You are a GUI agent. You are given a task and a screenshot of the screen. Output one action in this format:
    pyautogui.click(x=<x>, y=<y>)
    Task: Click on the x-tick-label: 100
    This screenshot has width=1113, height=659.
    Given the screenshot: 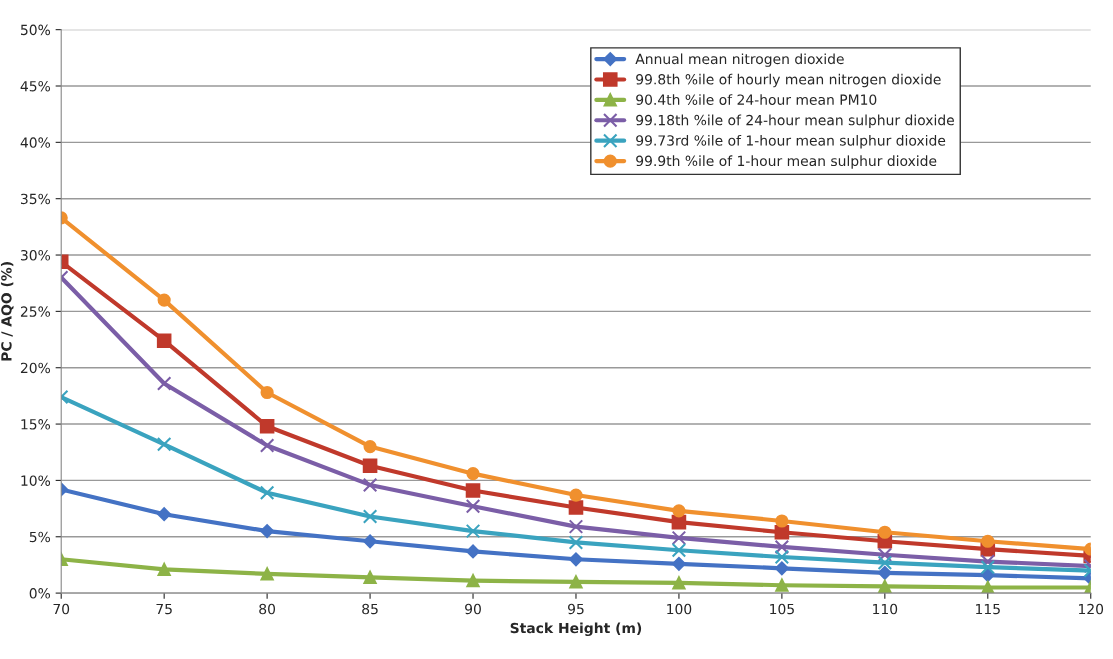 What is the action you would take?
    pyautogui.click(x=679, y=609)
    